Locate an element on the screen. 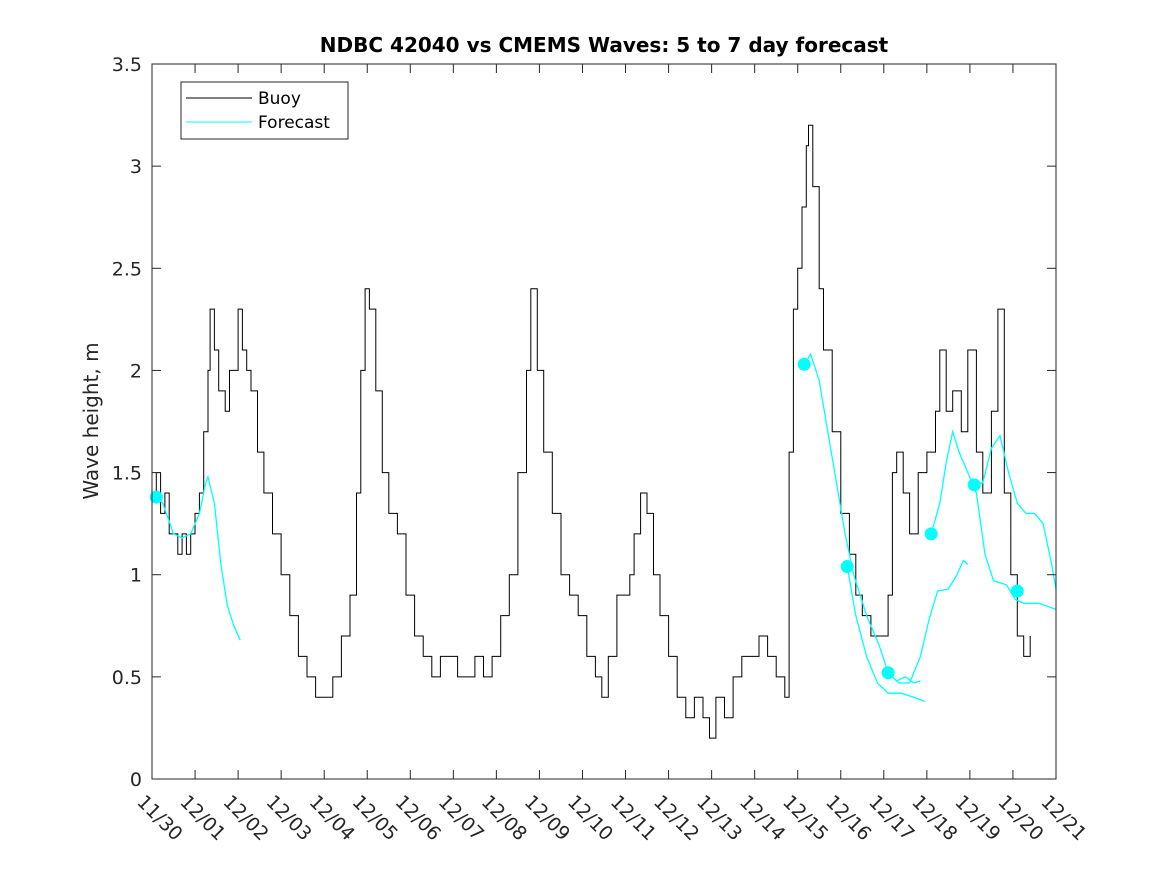 The image size is (1167, 875). y-tick-label: 3 is located at coordinates (136, 167).